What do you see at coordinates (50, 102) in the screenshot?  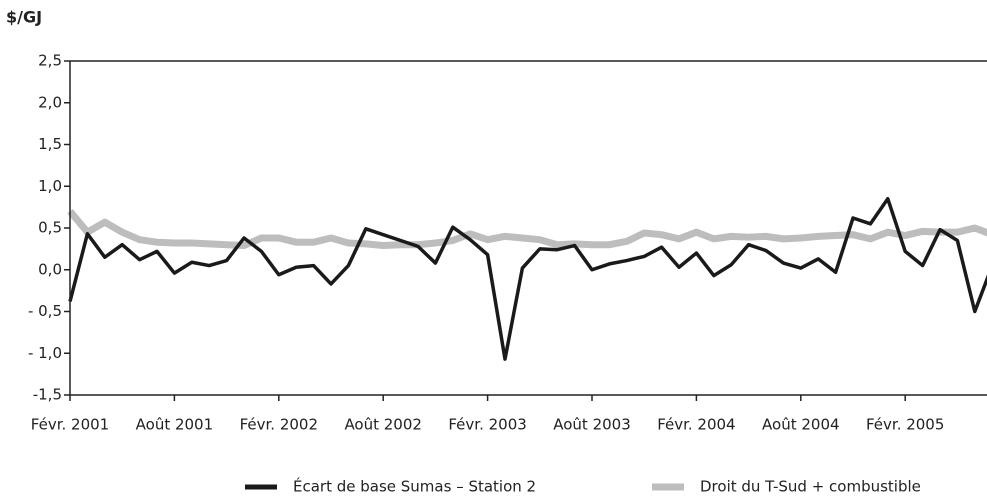 I see `y-tick-label: 2,0` at bounding box center [50, 102].